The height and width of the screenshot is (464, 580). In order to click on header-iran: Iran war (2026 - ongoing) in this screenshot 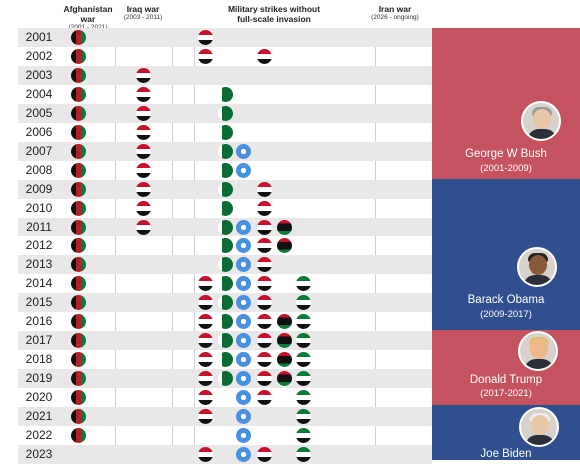, I will do `click(395, 13)`.